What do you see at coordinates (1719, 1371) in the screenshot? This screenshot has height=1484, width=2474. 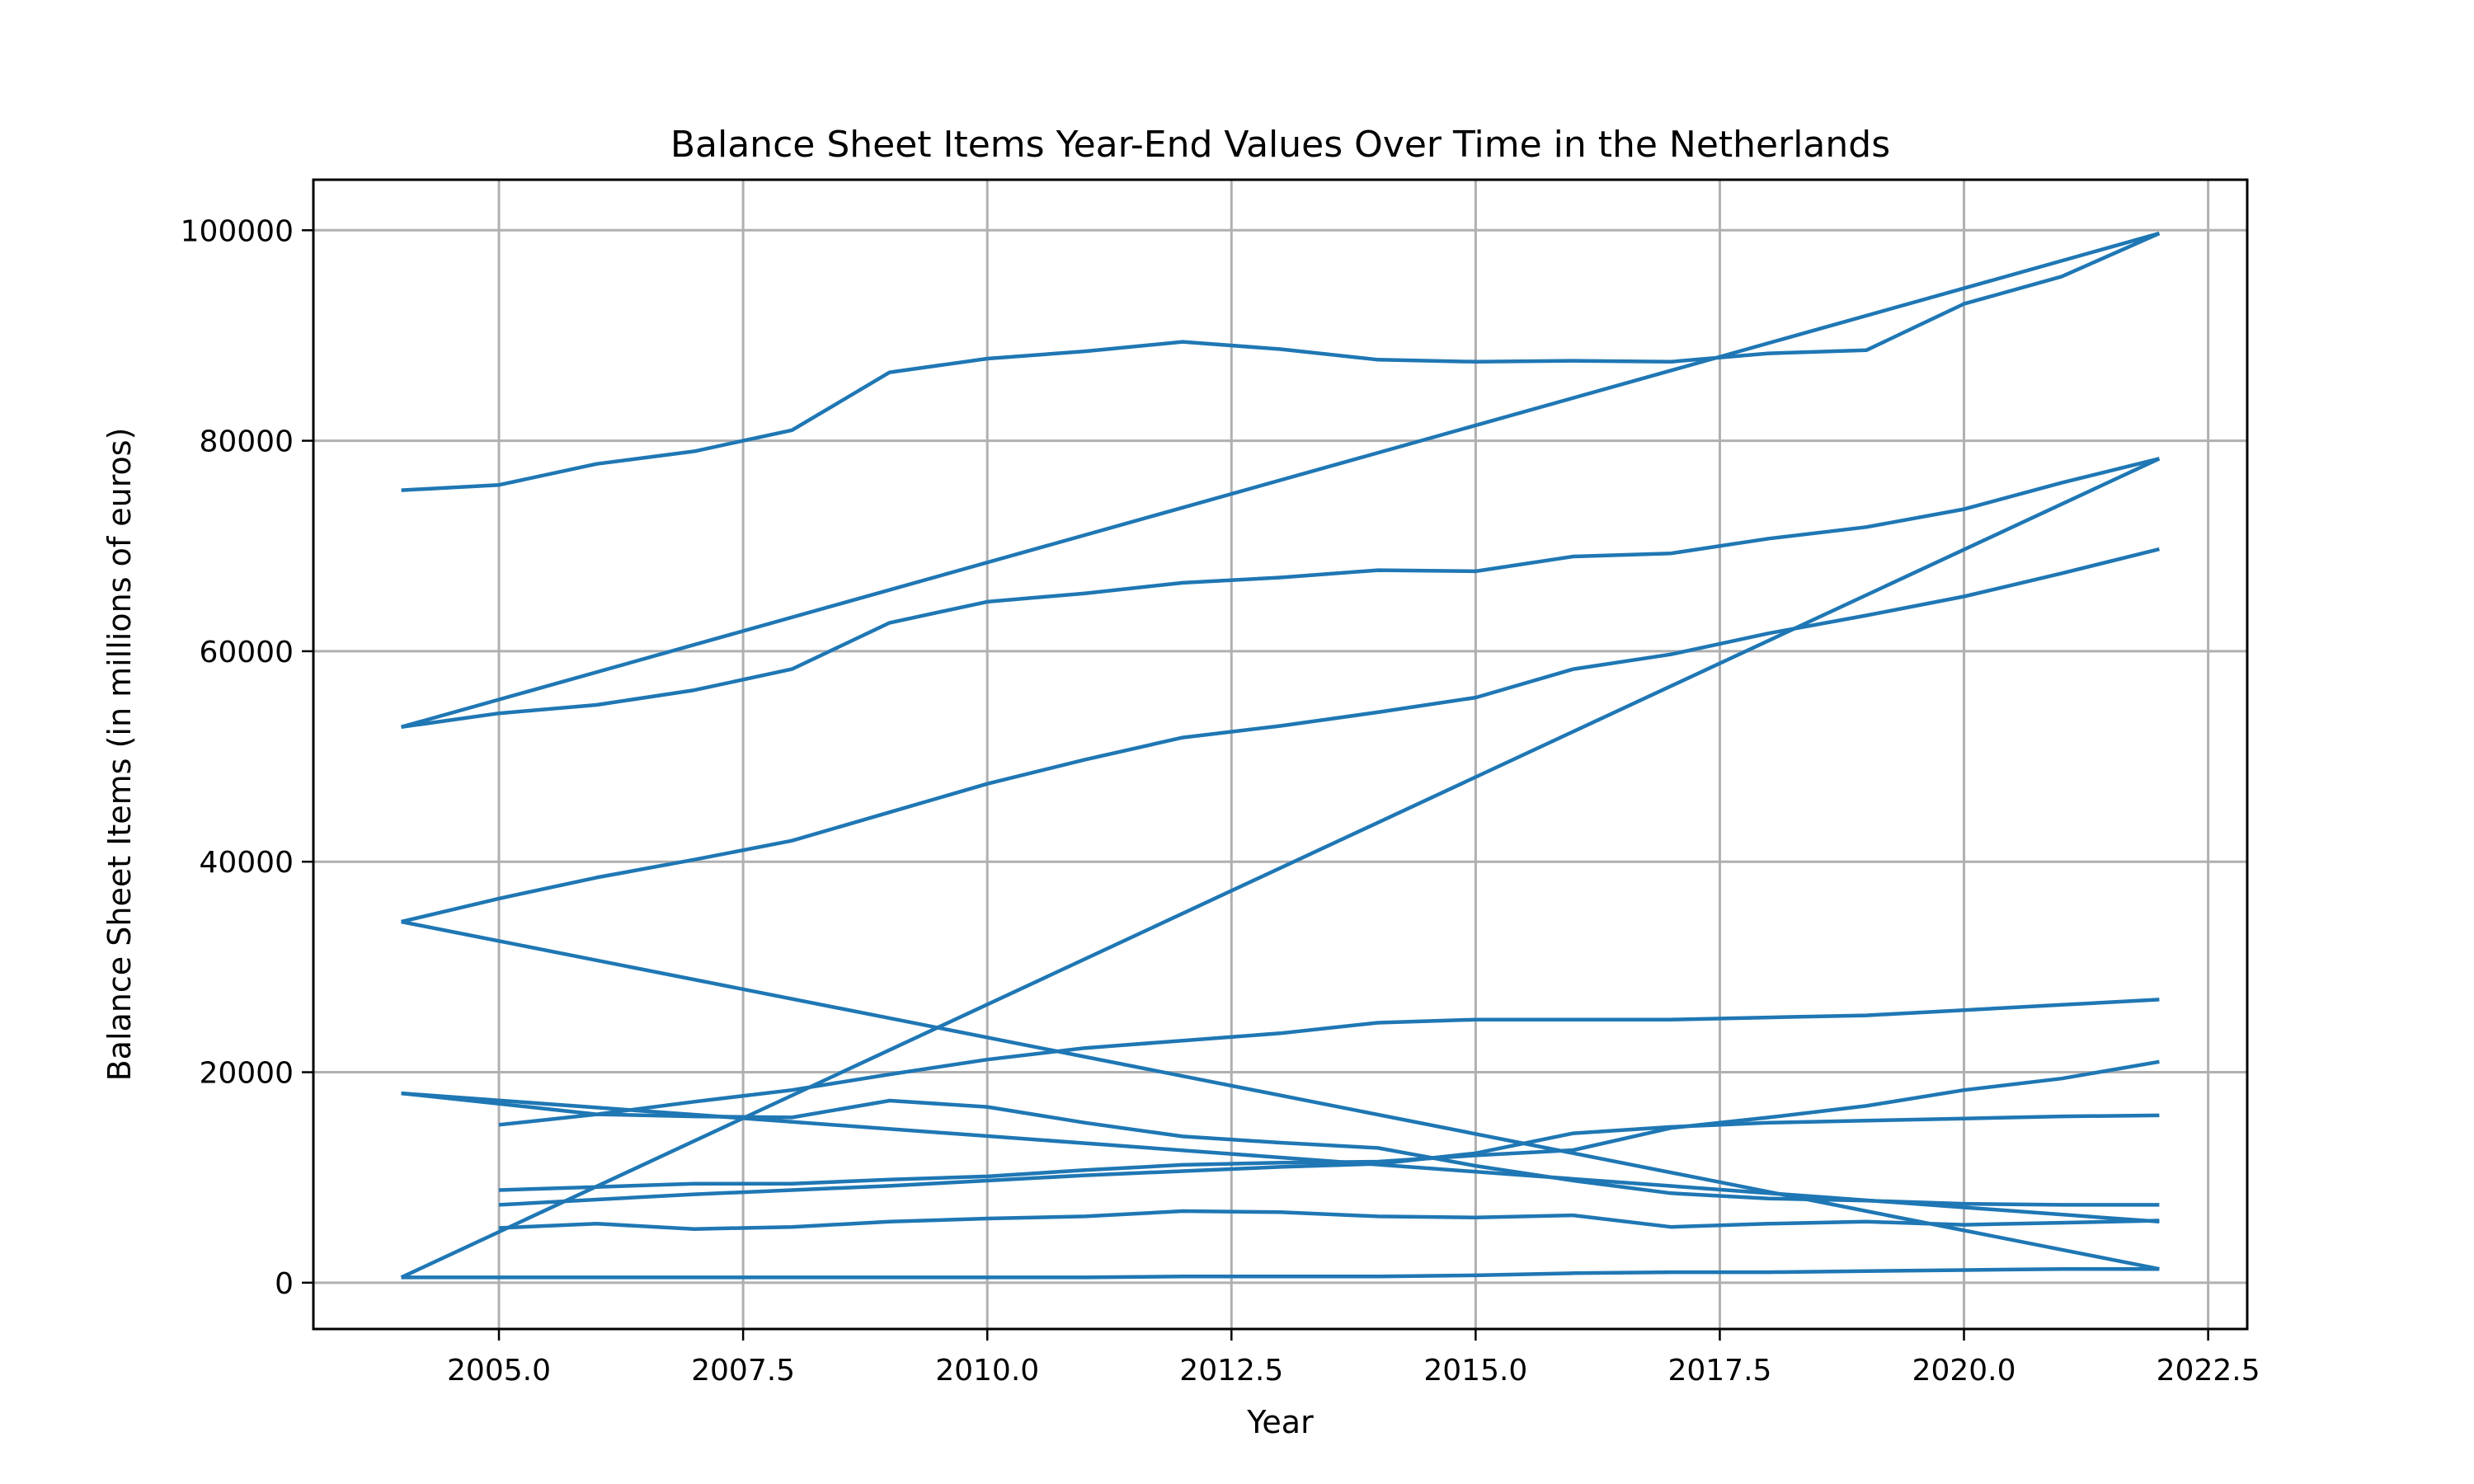 I see `x-tick-label: 2017.5` at bounding box center [1719, 1371].